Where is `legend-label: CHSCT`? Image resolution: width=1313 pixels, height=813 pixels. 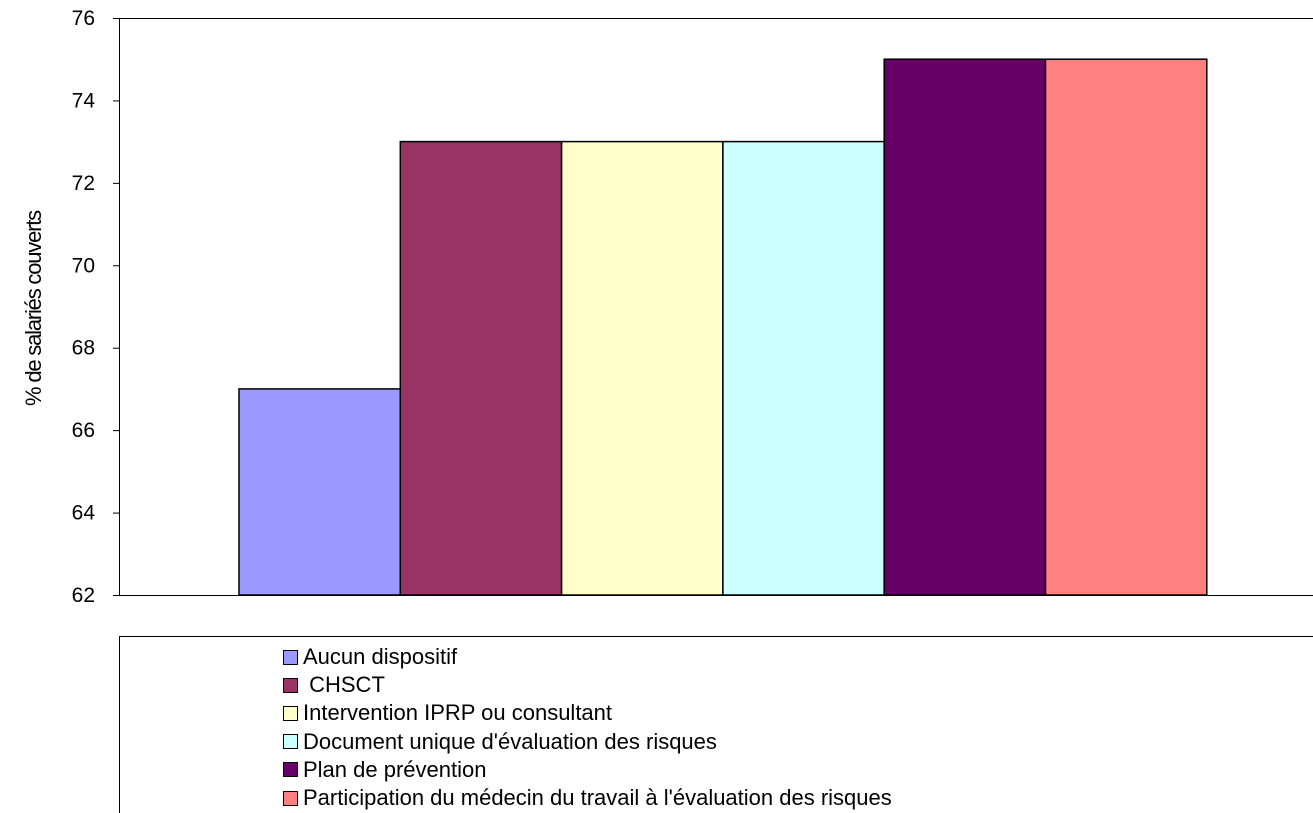 legend-label: CHSCT is located at coordinates (344, 685).